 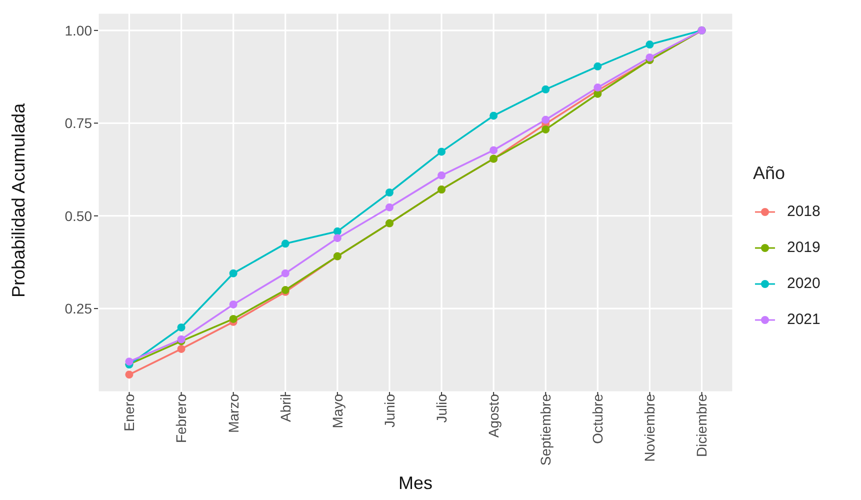 What do you see at coordinates (769, 173) in the screenshot?
I see `legend-title: Año` at bounding box center [769, 173].